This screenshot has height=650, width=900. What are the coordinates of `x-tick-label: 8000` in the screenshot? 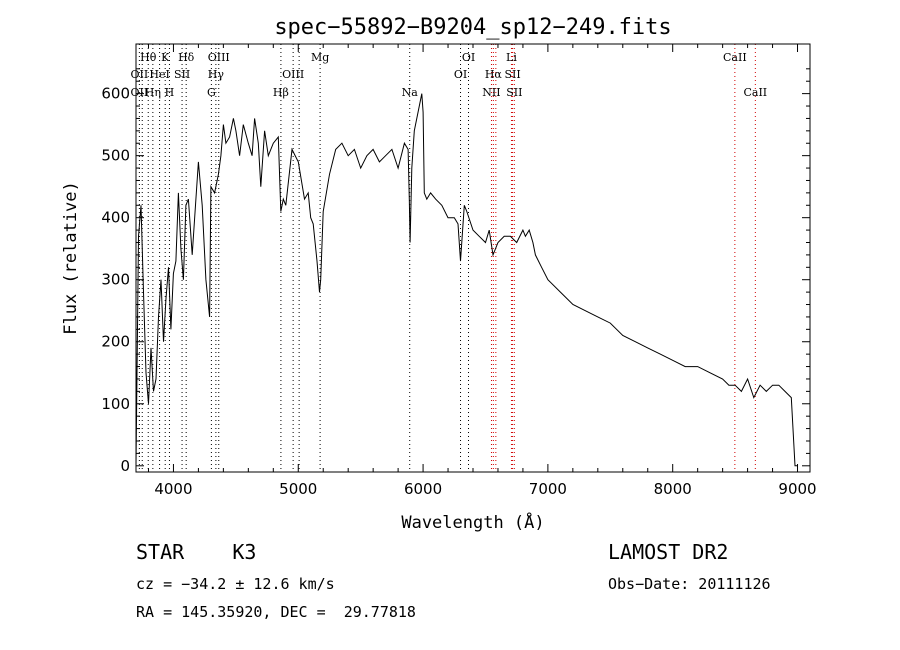 It's located at (673, 489).